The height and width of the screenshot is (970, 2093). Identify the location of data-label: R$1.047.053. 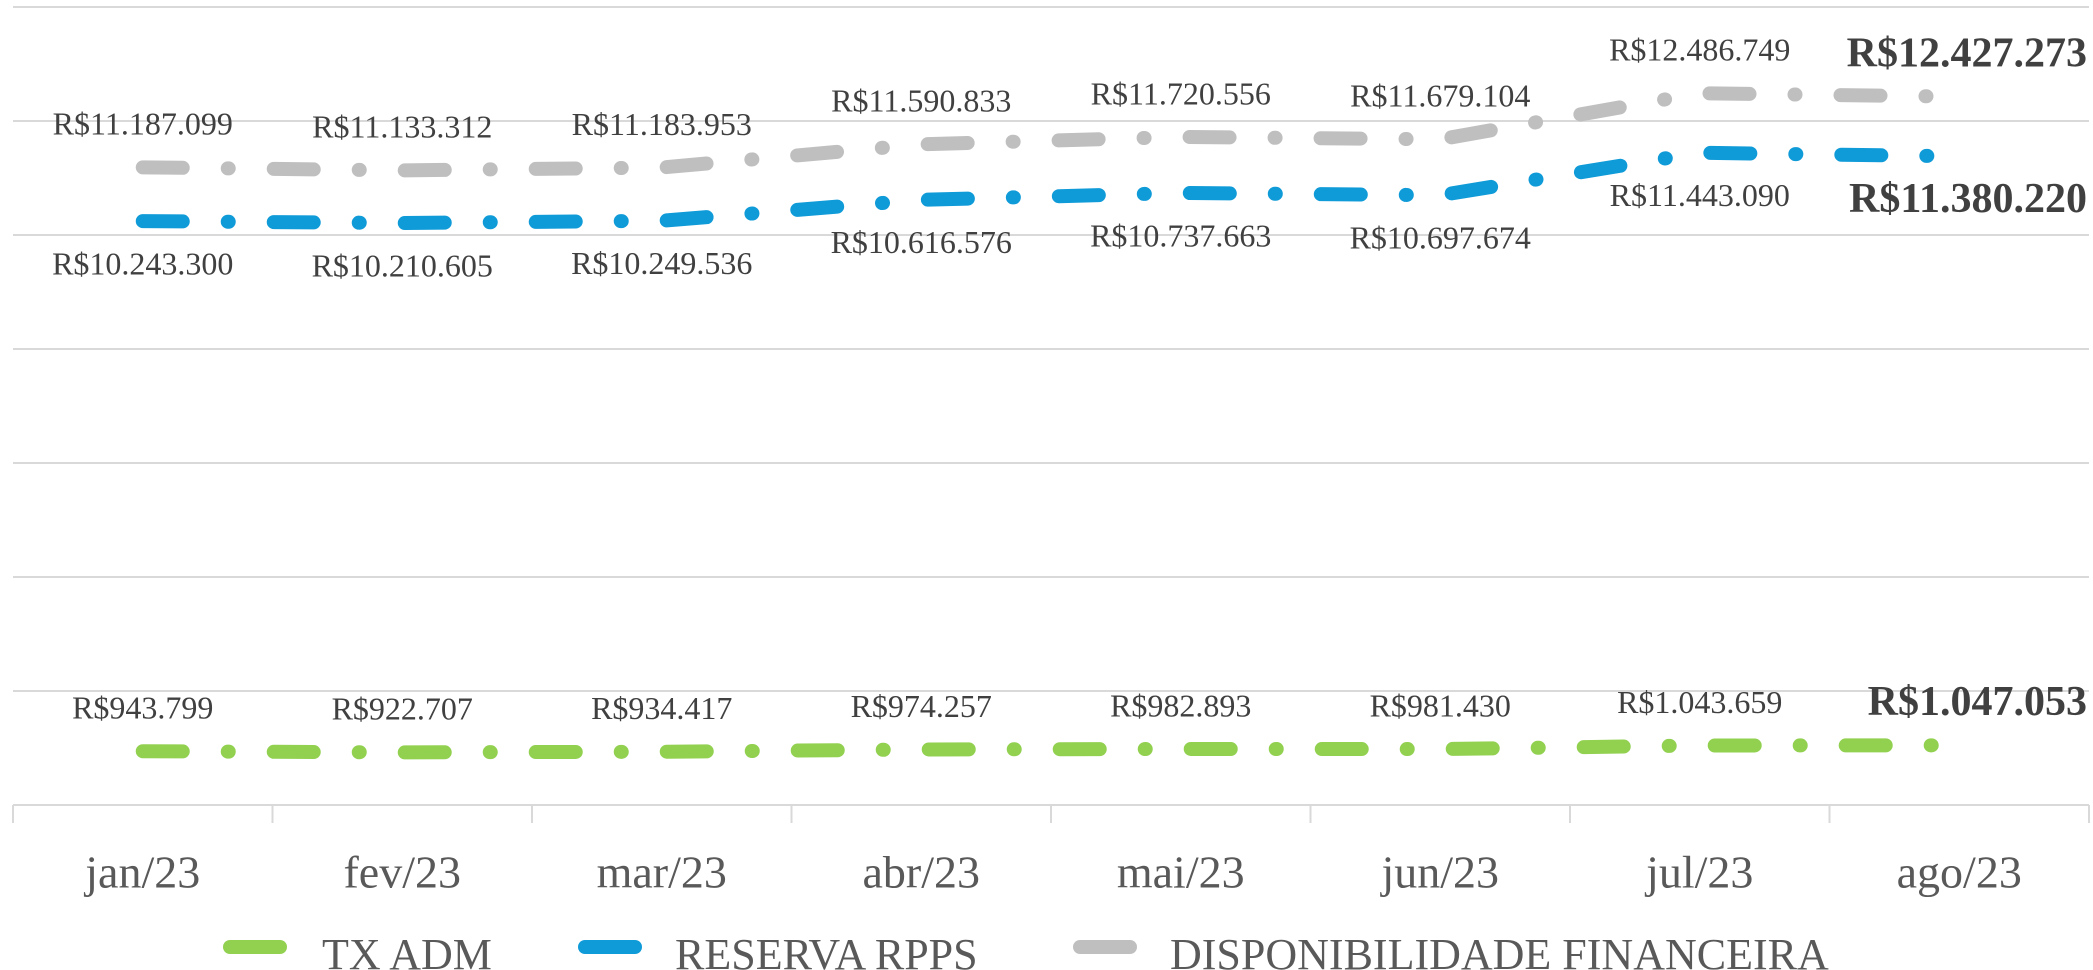
(1977, 702).